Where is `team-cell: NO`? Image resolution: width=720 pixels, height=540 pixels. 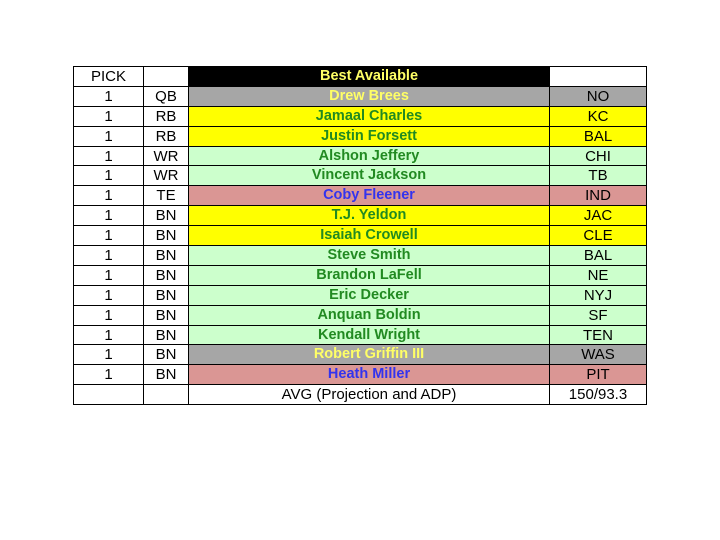
team-cell: NO is located at coordinates (598, 96).